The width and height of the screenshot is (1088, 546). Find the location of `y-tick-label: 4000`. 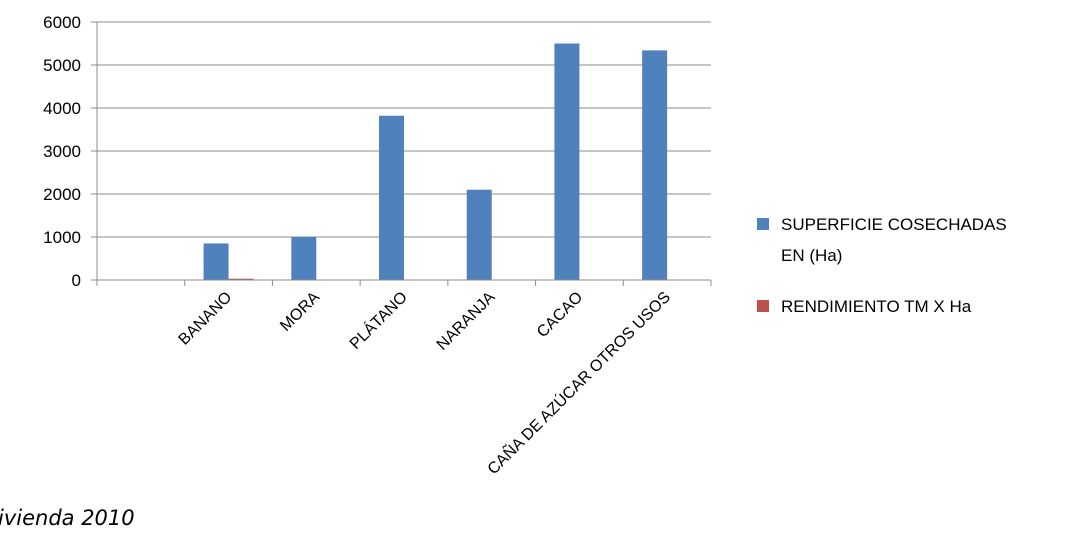

y-tick-label: 4000 is located at coordinates (62, 108).